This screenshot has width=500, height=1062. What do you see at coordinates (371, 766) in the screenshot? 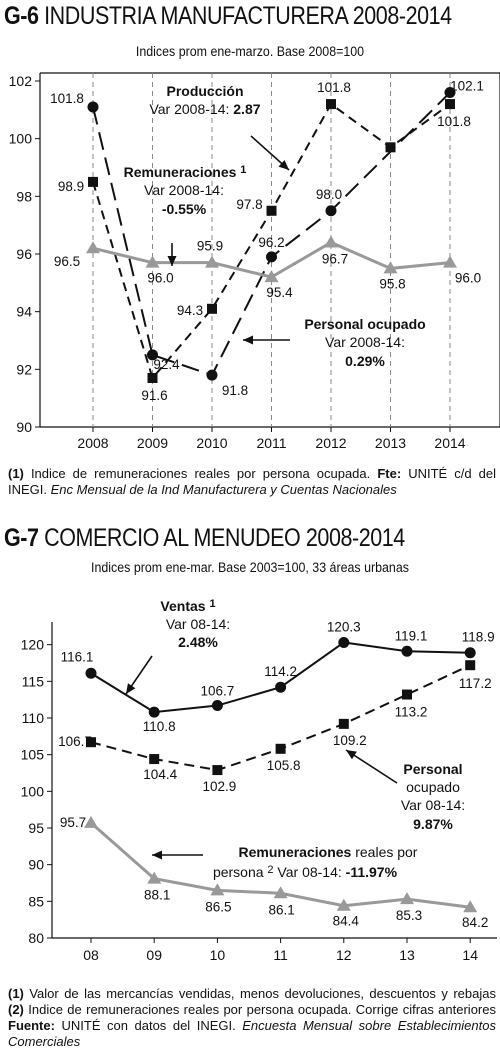
I see `arrow-personal-shaft` at bounding box center [371, 766].